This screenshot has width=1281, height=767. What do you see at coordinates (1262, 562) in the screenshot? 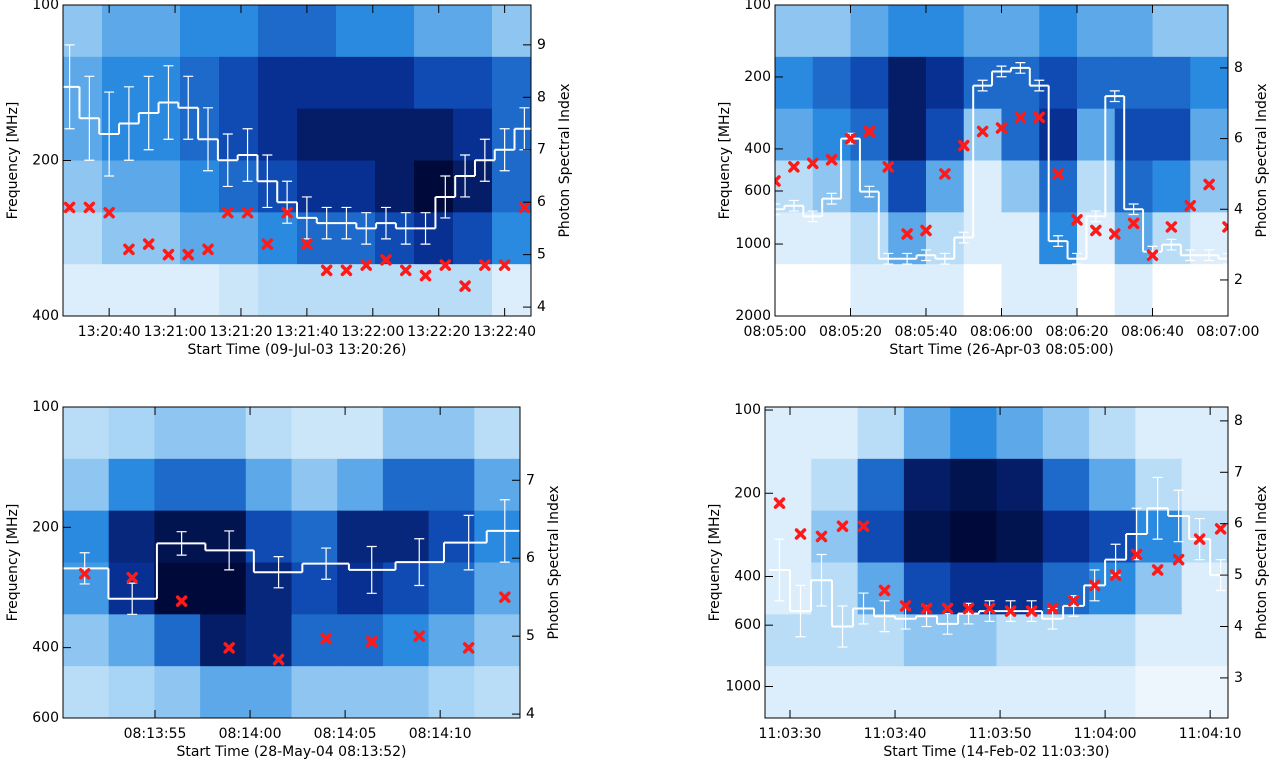
I see `y2-axis-label: Photon Spectral Index` at bounding box center [1262, 562].